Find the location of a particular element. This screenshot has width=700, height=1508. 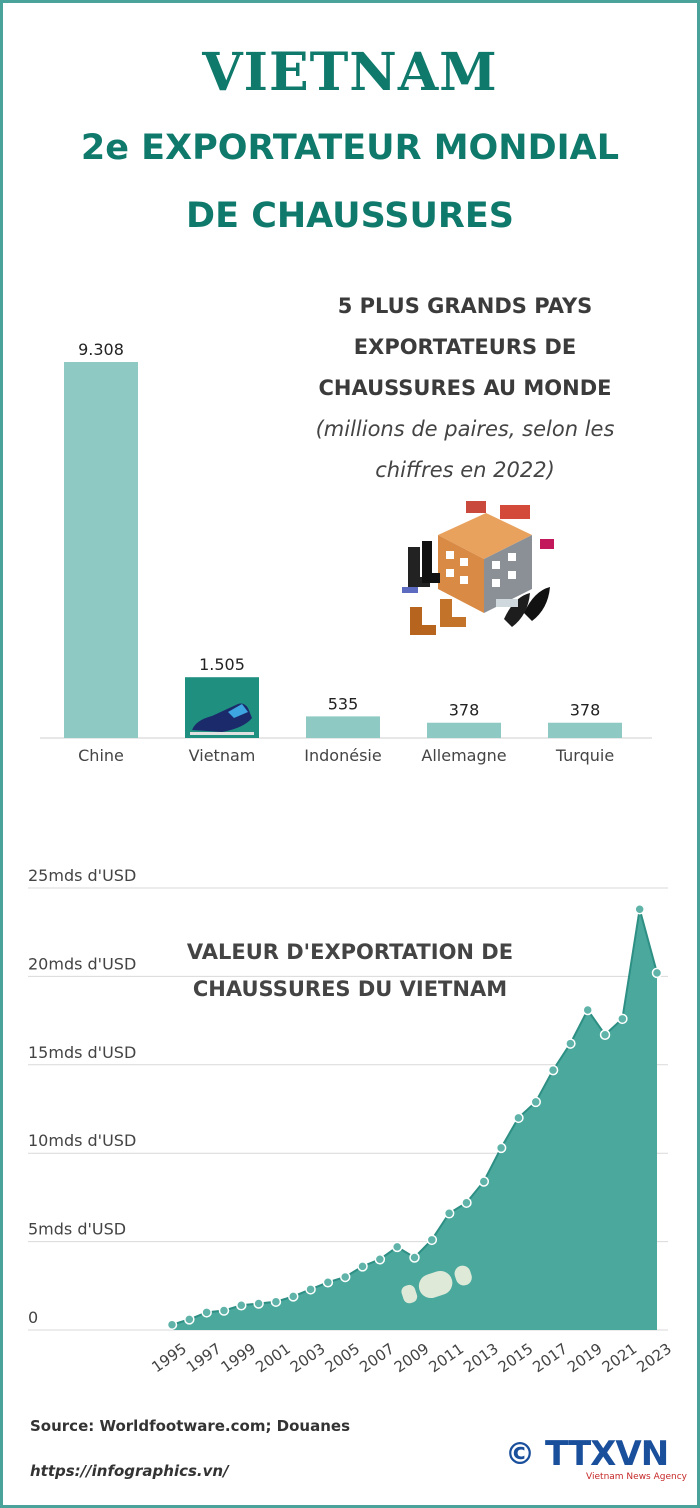

page-subtitle-line1: 2e EXPORTATEUR MONDIAL is located at coordinates (350, 148).